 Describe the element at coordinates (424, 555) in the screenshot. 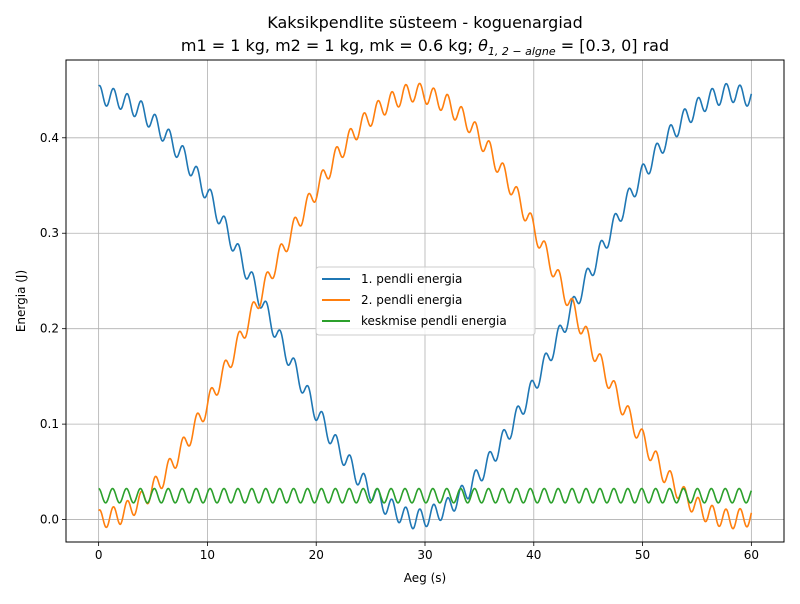

I see `x-tick-label: 30` at that location.